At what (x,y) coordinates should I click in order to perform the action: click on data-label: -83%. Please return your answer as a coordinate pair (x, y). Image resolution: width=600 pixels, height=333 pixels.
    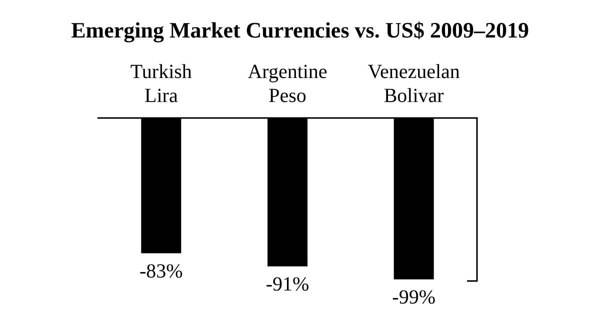
    Looking at the image, I should click on (161, 271).